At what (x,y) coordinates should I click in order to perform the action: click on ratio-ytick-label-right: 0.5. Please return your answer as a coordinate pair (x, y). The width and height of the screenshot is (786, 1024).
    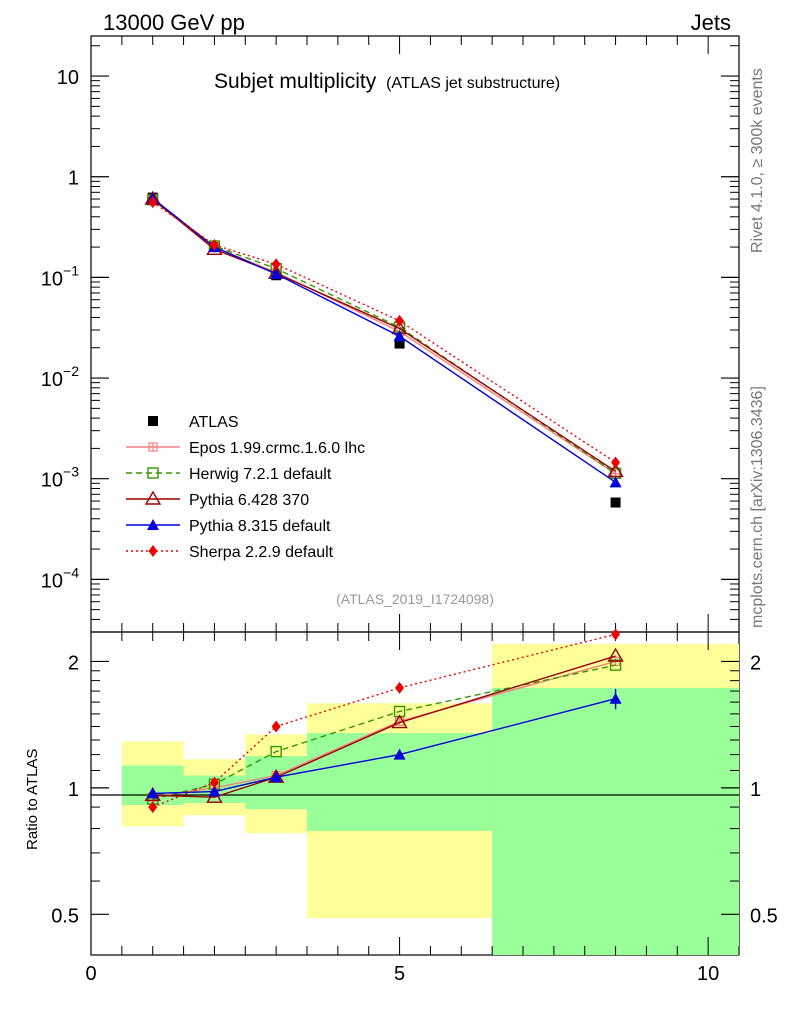
    Looking at the image, I should click on (764, 916).